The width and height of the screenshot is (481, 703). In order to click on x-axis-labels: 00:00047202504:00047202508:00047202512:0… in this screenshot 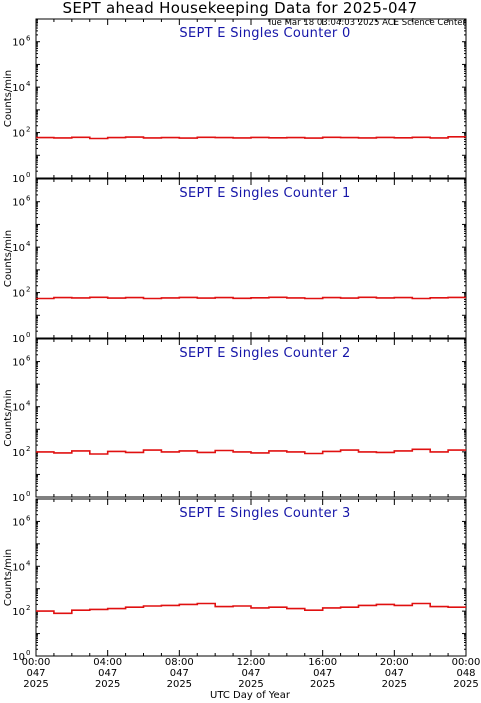, I will do `click(251, 673)`.